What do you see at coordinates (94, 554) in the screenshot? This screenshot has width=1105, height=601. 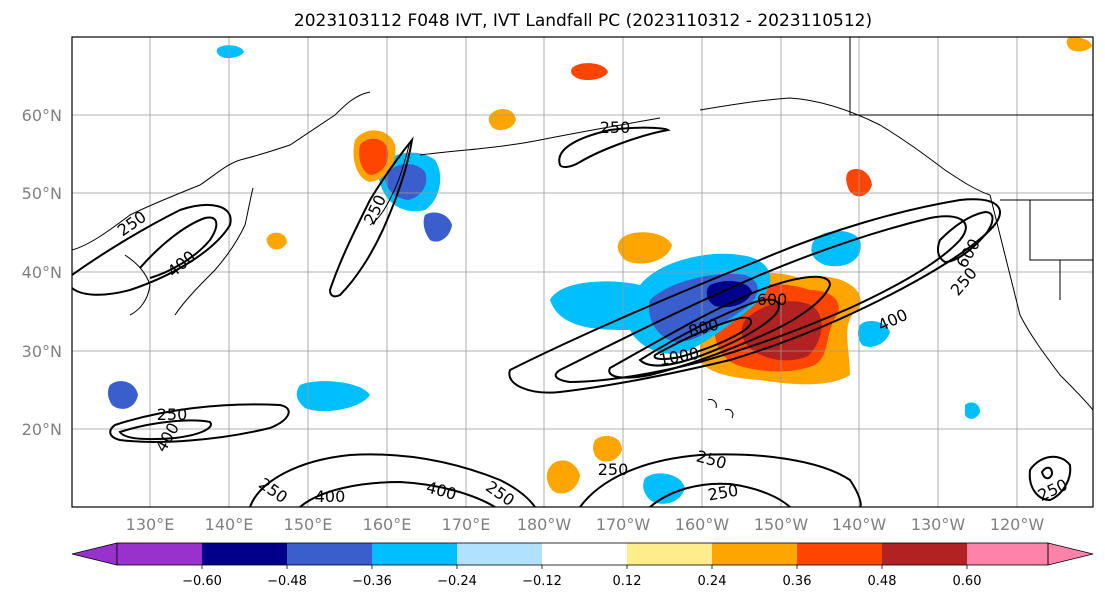 I see `colorbar-under-extension` at bounding box center [94, 554].